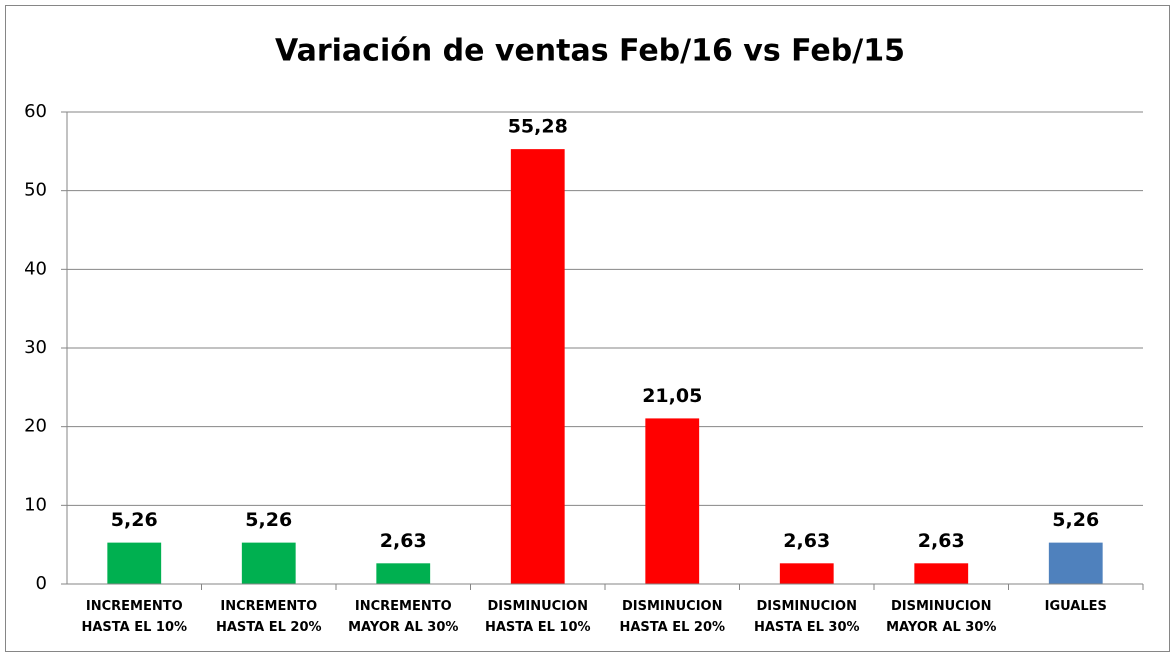 The height and width of the screenshot is (657, 1175). Describe the element at coordinates (403, 617) in the screenshot. I see `x-tick-label: INCREMENTO MAYOR AL 30%` at that location.